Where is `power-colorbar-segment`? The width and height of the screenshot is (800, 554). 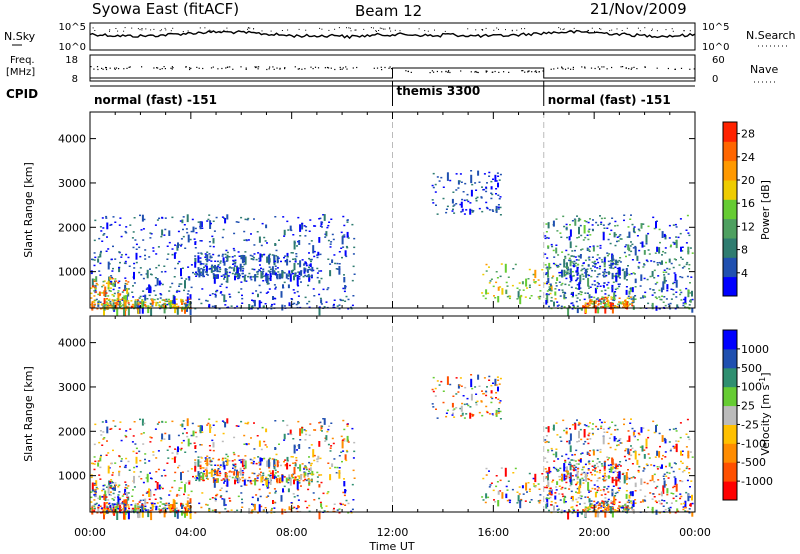
power-colorbar-segment is located at coordinates (730, 286).